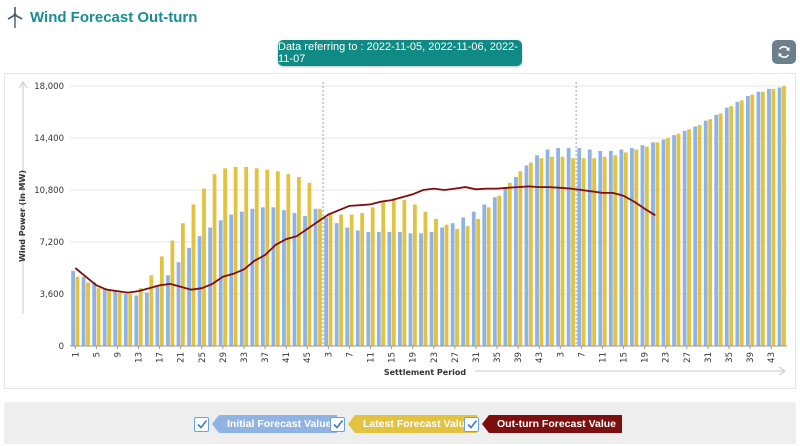 Image resolution: width=800 pixels, height=446 pixels. I want to click on x-axis-arrow-head, so click(782, 371).